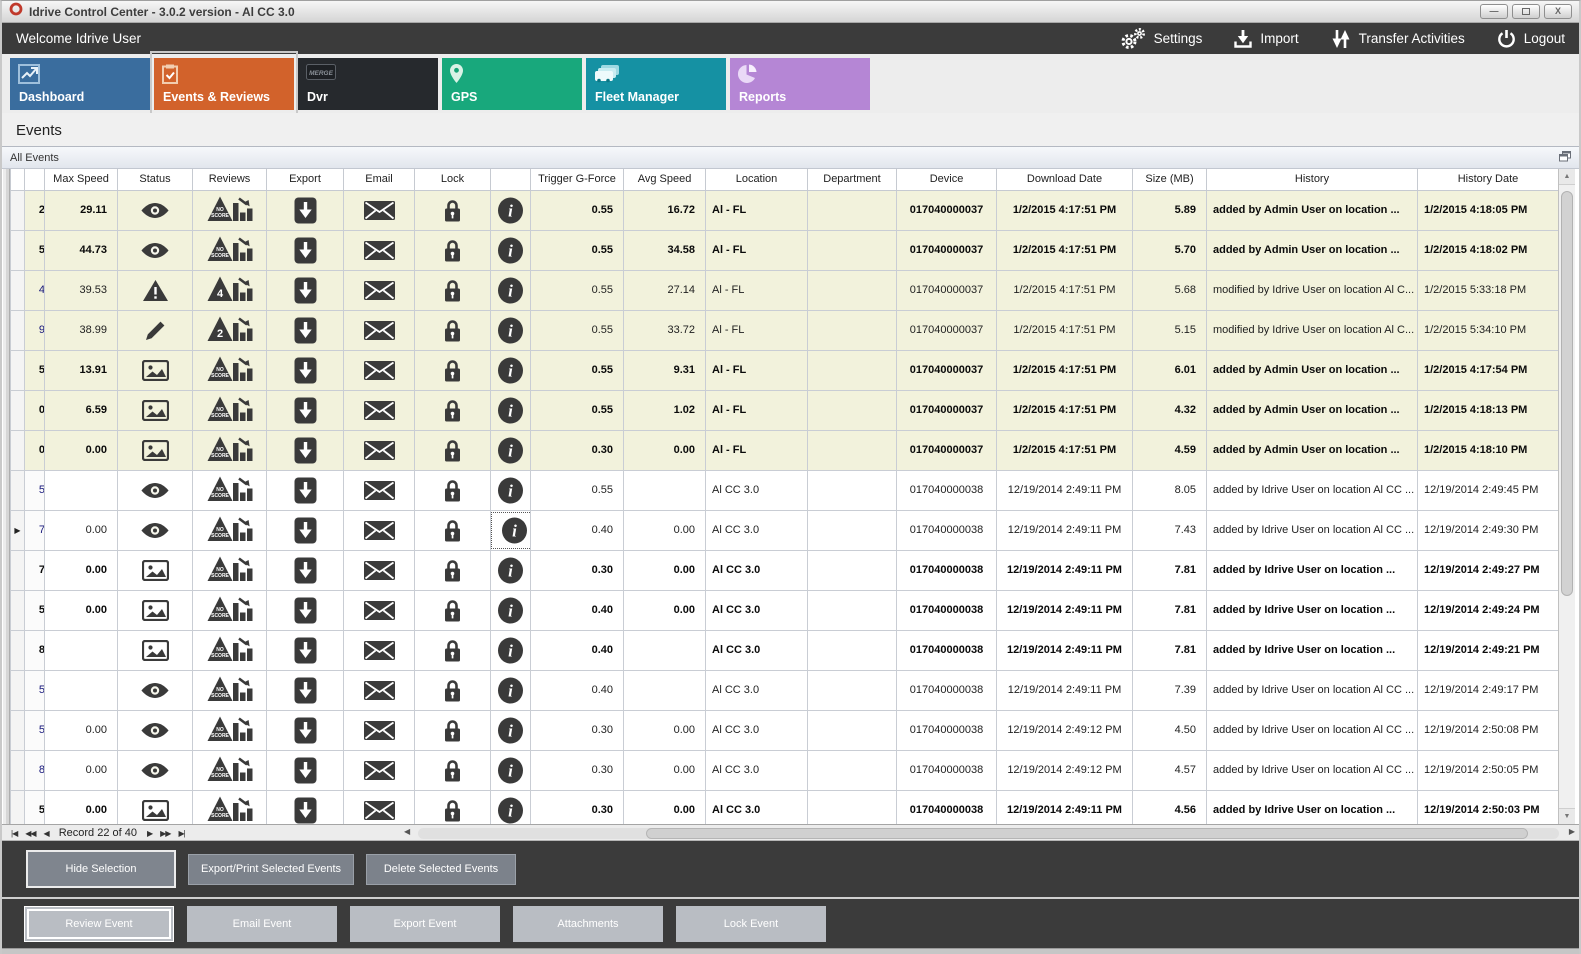 The image size is (1581, 954). What do you see at coordinates (155, 180) in the screenshot?
I see `column-header-status: Status` at bounding box center [155, 180].